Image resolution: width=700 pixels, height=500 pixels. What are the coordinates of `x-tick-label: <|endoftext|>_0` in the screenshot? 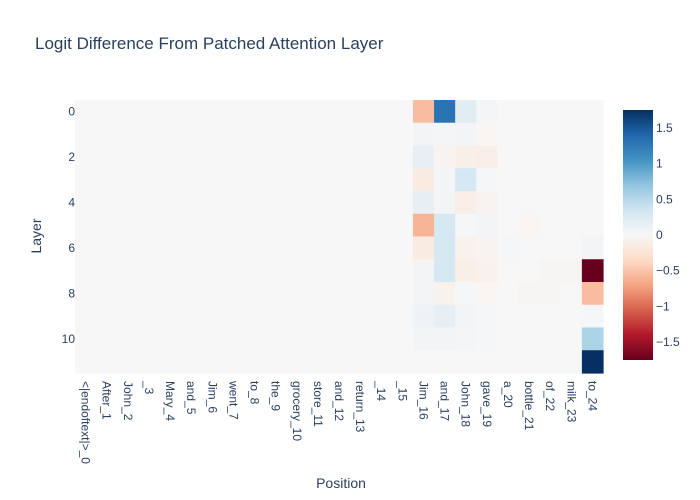 It's located at (86, 422).